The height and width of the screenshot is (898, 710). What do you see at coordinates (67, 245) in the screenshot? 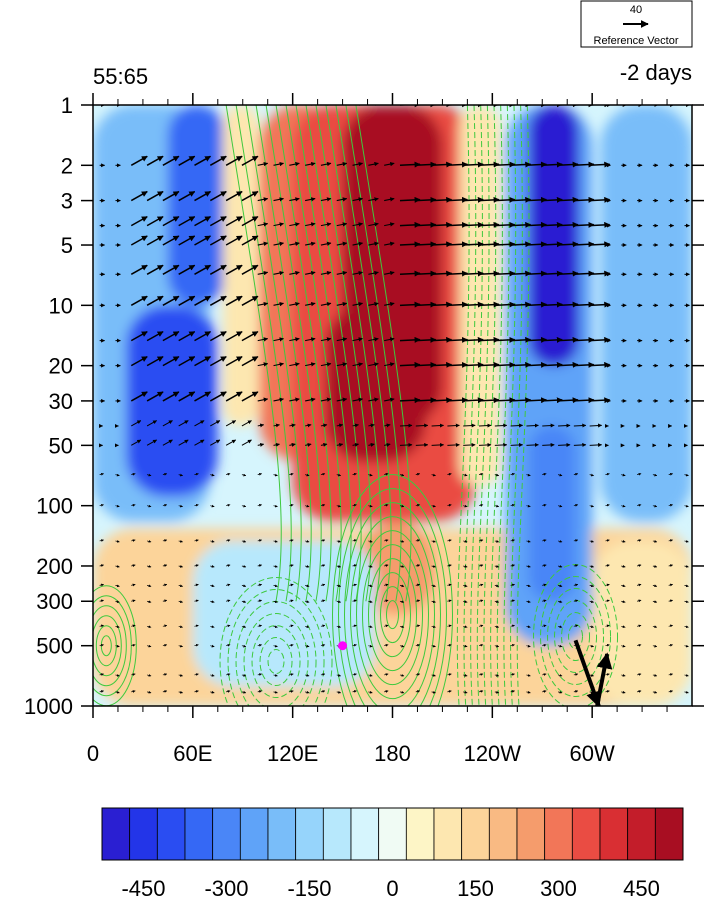
I see `y-tick-label: 5` at bounding box center [67, 245].